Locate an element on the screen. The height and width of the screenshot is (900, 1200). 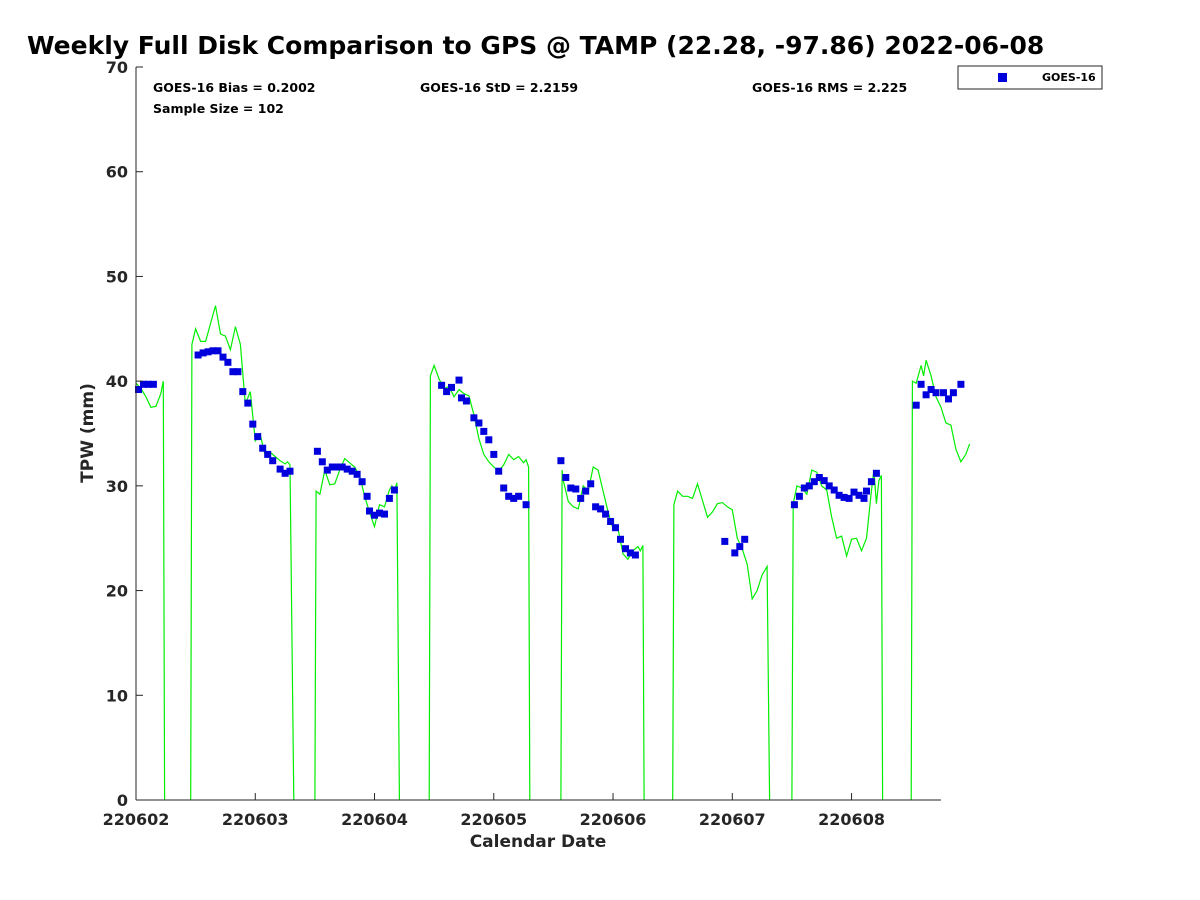
y-ticks: 0 10 20 30 40 50 60 70 is located at coordinates (124, 434).